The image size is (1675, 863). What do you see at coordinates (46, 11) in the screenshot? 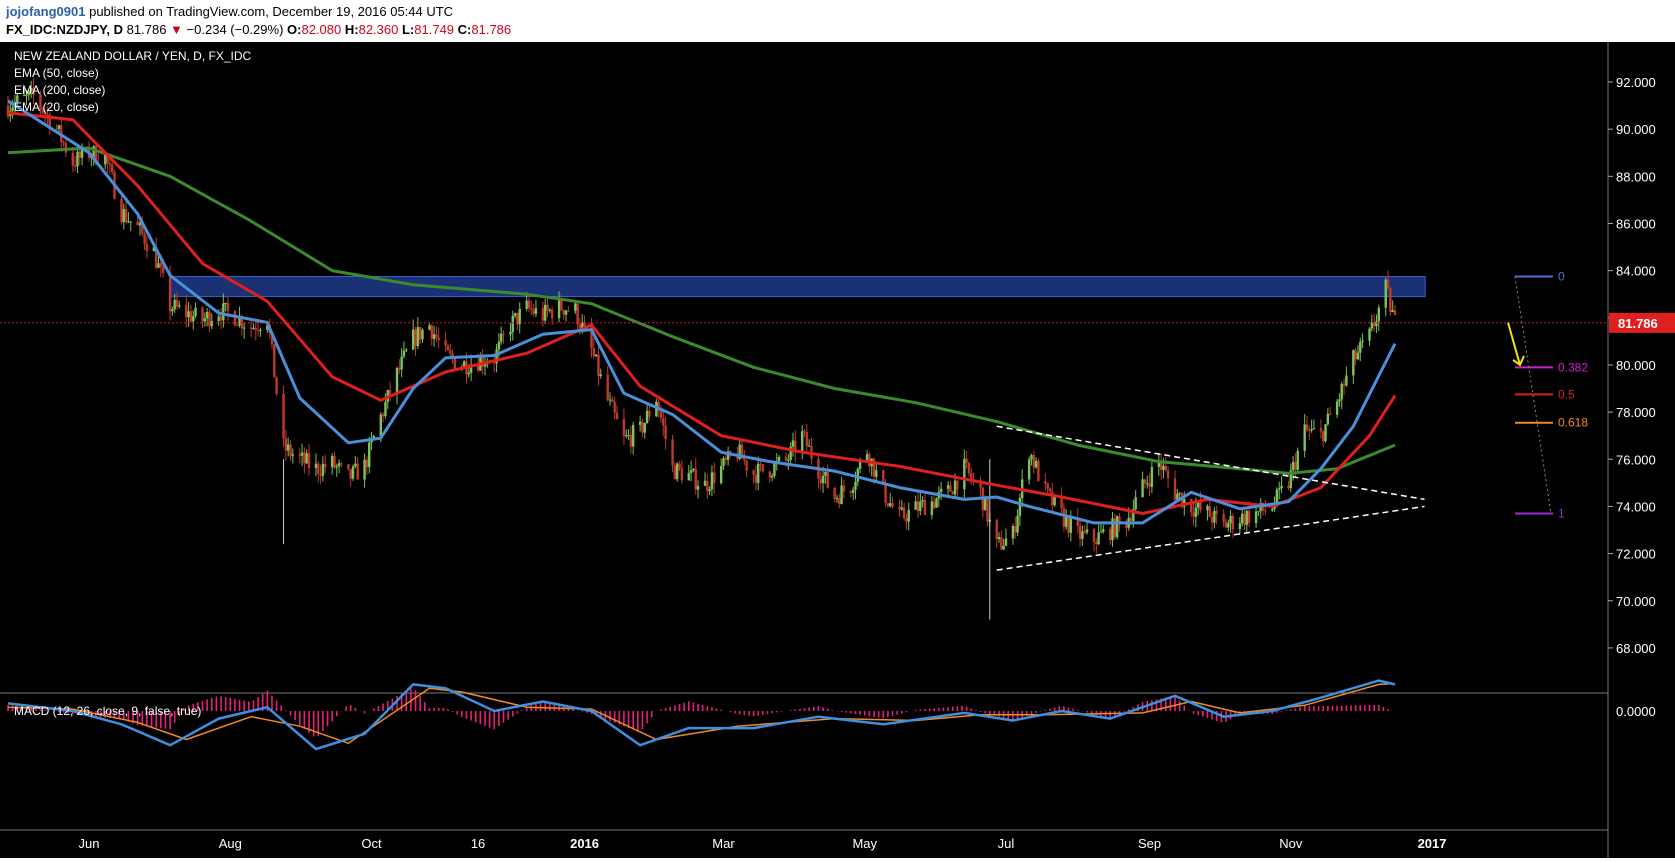
I see `author-link: jojofang0901` at bounding box center [46, 11].